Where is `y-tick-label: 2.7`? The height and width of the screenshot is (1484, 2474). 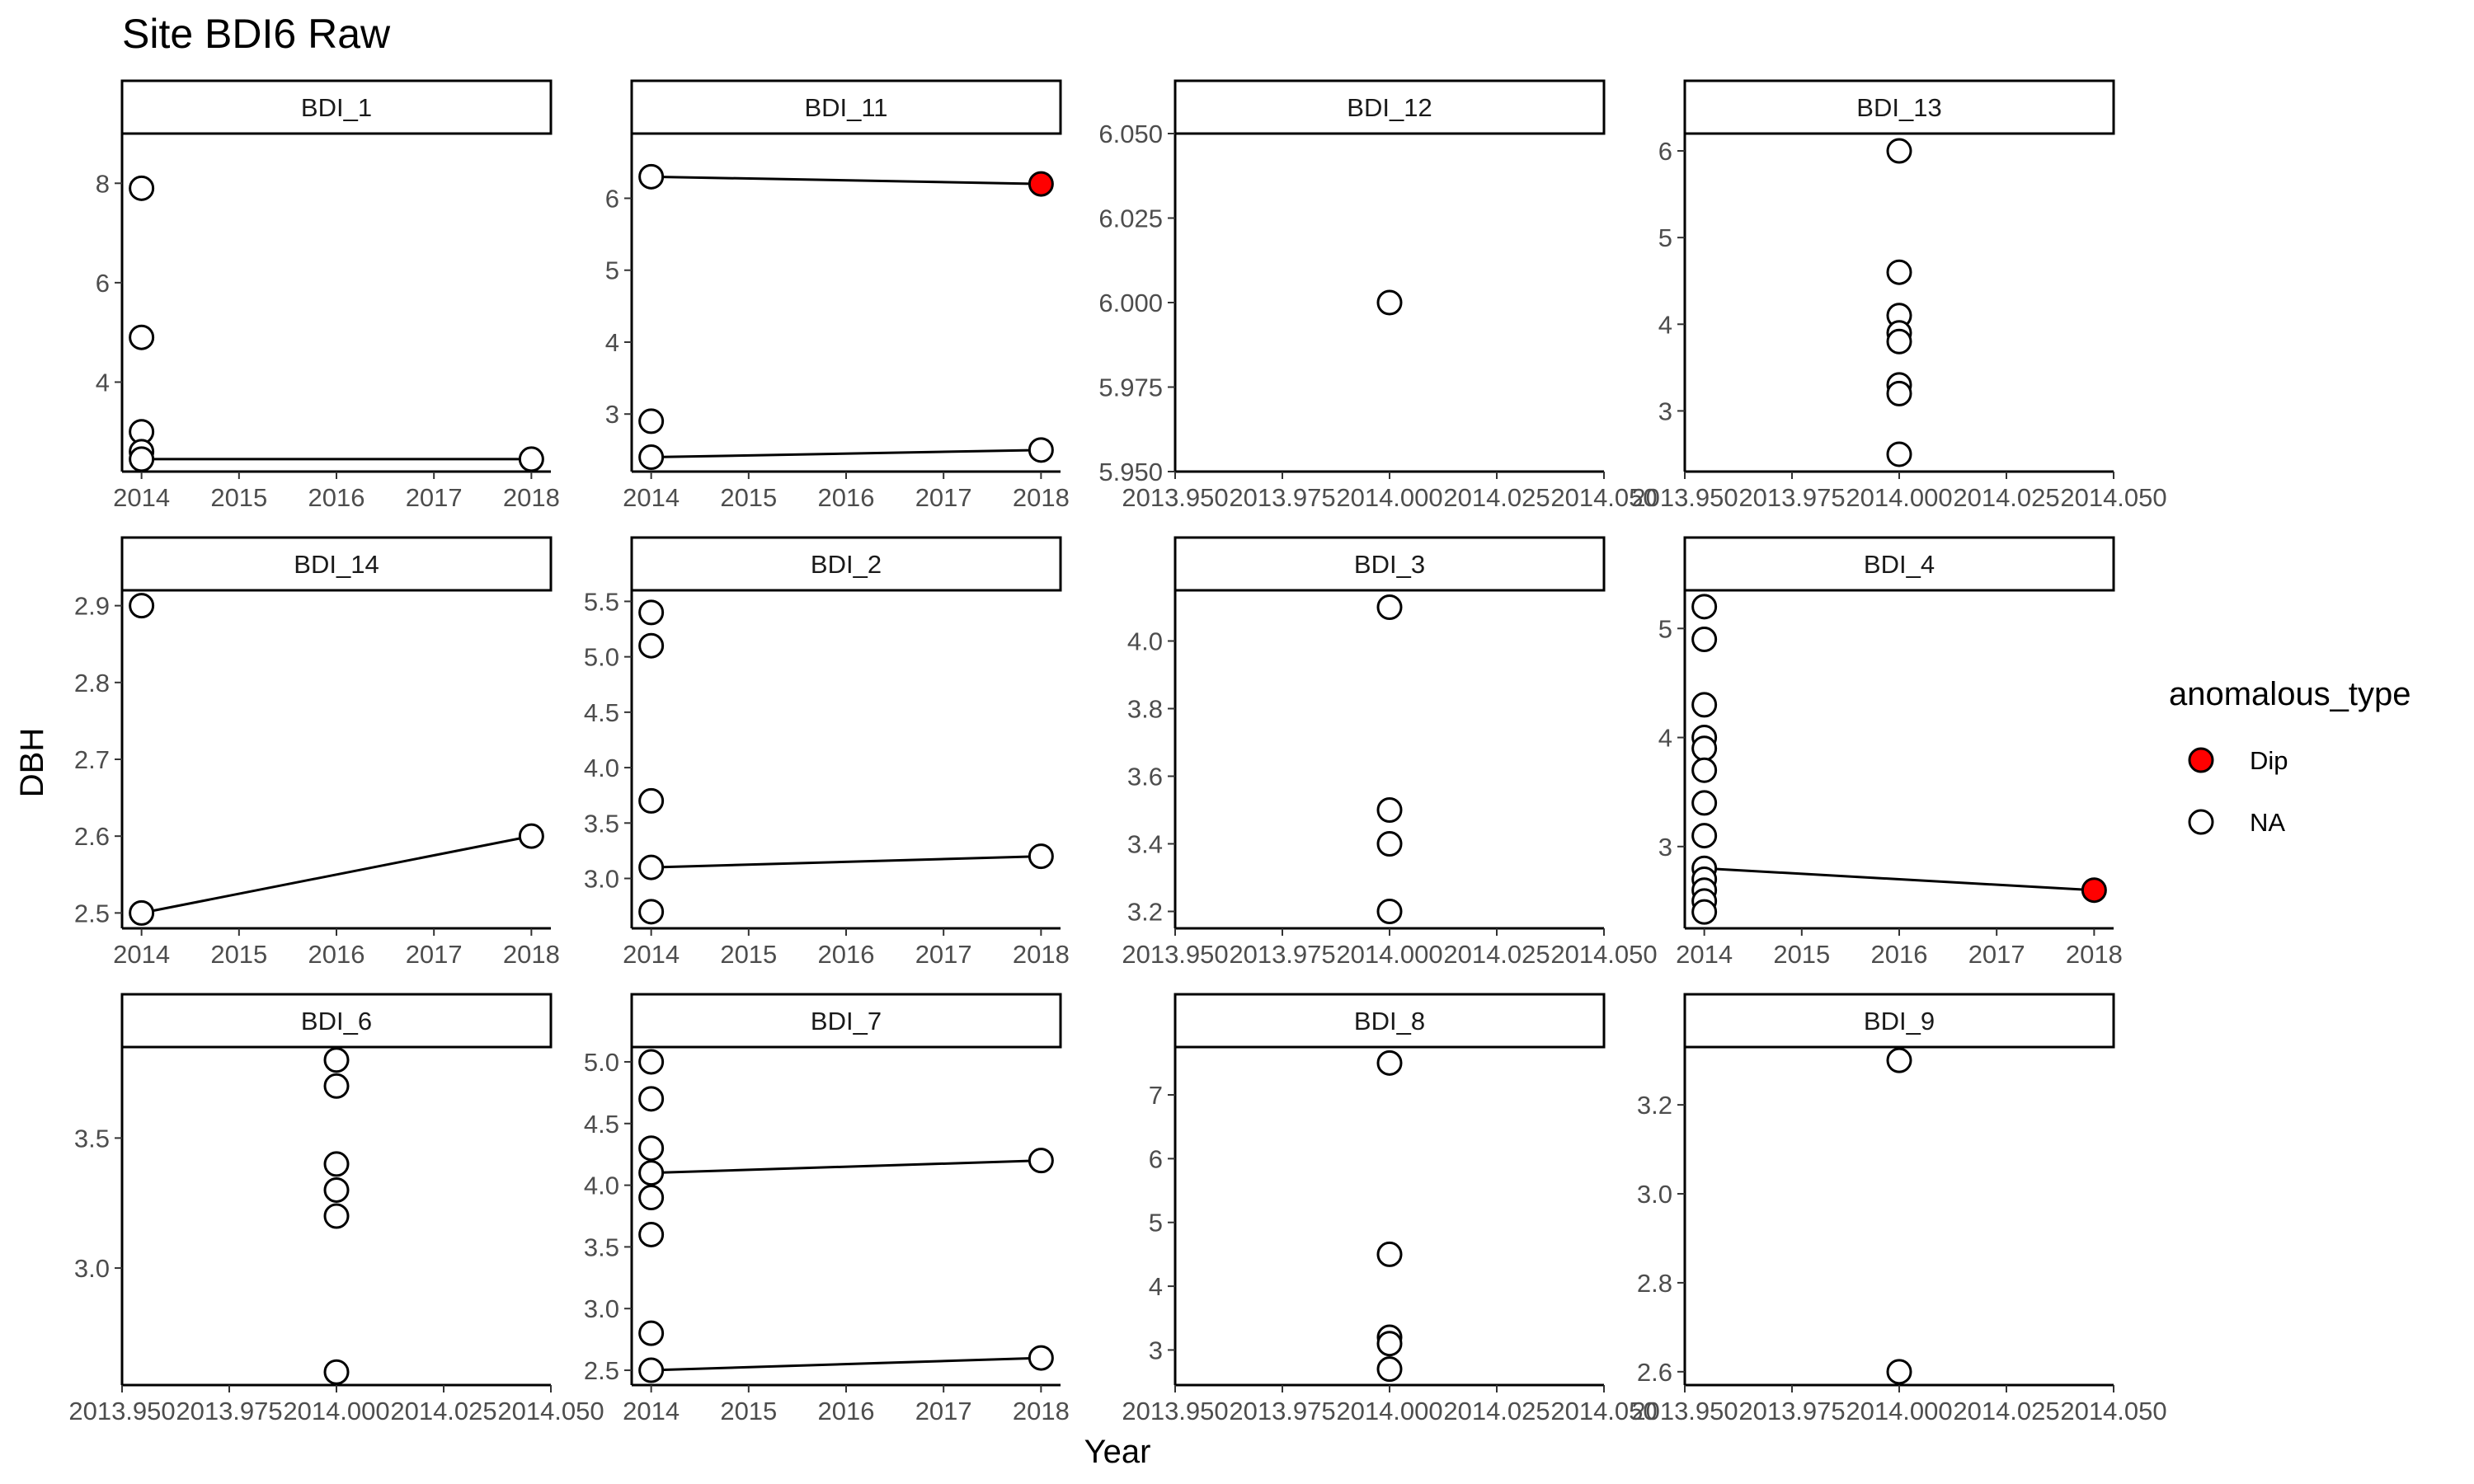 y-tick-label: 2.7 is located at coordinates (92, 759).